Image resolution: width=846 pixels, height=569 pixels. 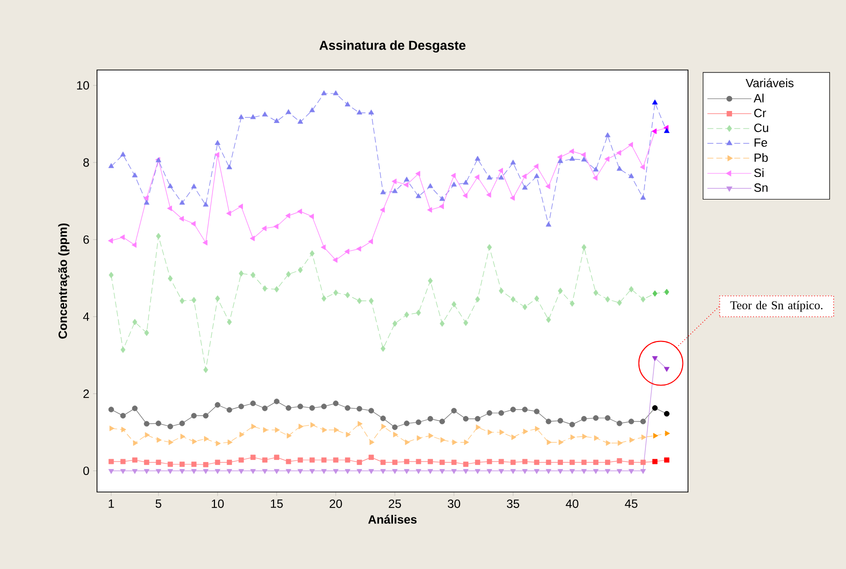 What do you see at coordinates (86, 239) in the screenshot?
I see `y-tick-label: 6` at bounding box center [86, 239].